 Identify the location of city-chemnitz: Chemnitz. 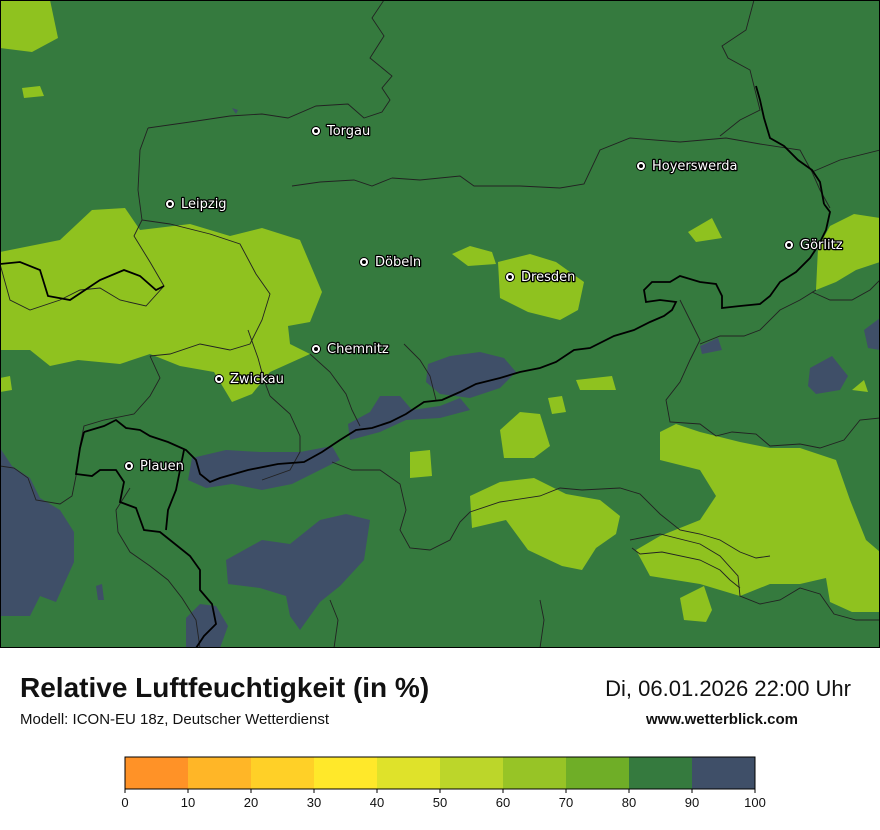
(350, 349).